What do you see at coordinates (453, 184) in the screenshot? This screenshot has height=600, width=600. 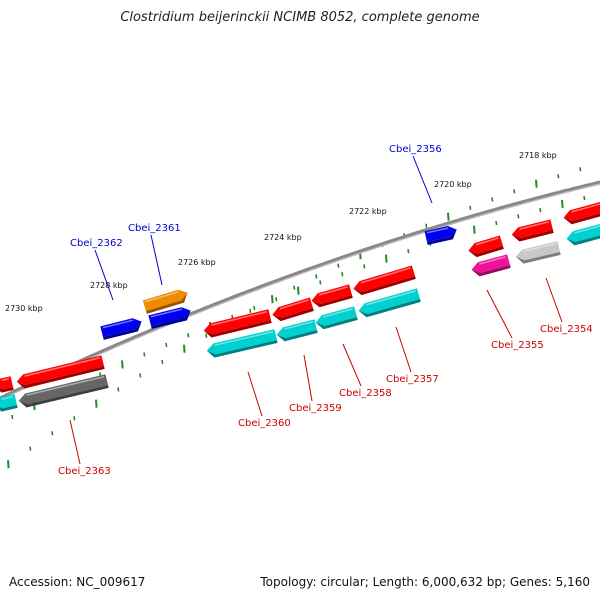 I see `ruler-label: 2720 kbp` at bounding box center [453, 184].